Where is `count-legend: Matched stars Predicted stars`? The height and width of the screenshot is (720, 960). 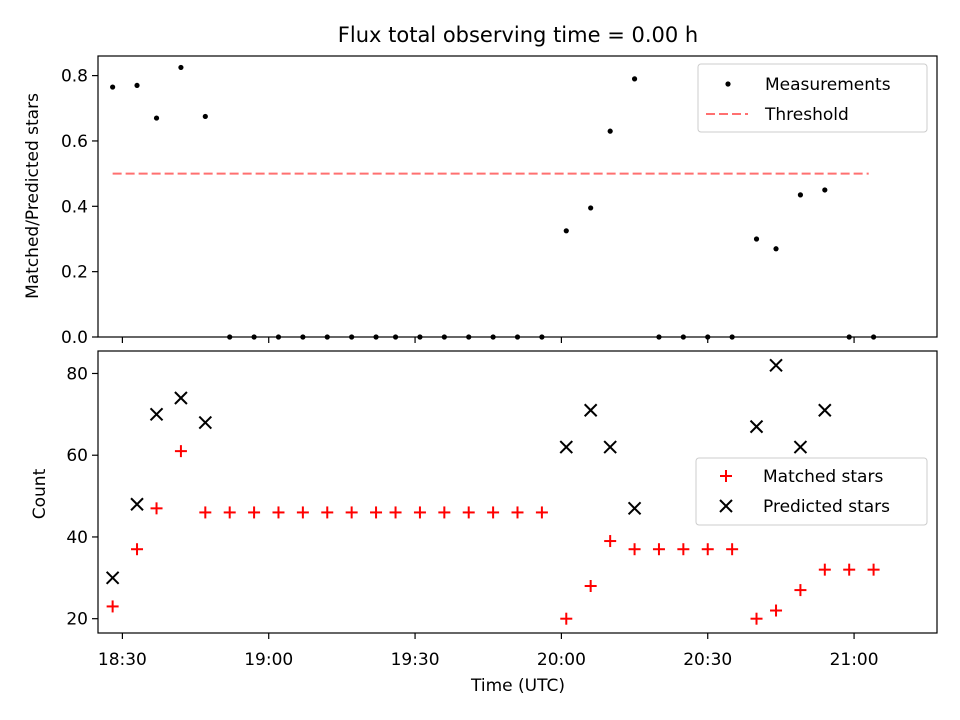 count-legend: Matched stars Predicted stars is located at coordinates (811, 491).